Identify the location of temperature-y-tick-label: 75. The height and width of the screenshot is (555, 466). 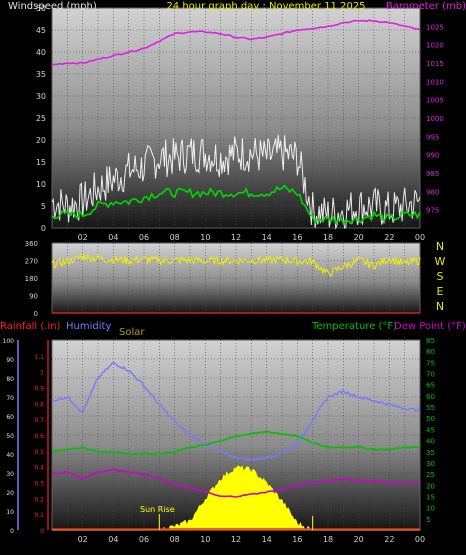
(430, 363).